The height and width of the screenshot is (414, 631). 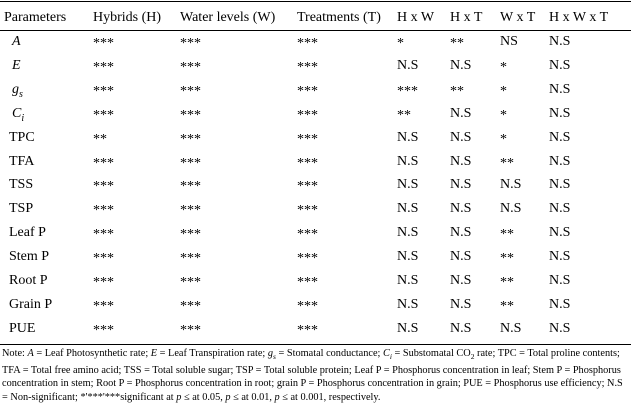 I want to click on footnote-segment: A, so click(x=30, y=353).